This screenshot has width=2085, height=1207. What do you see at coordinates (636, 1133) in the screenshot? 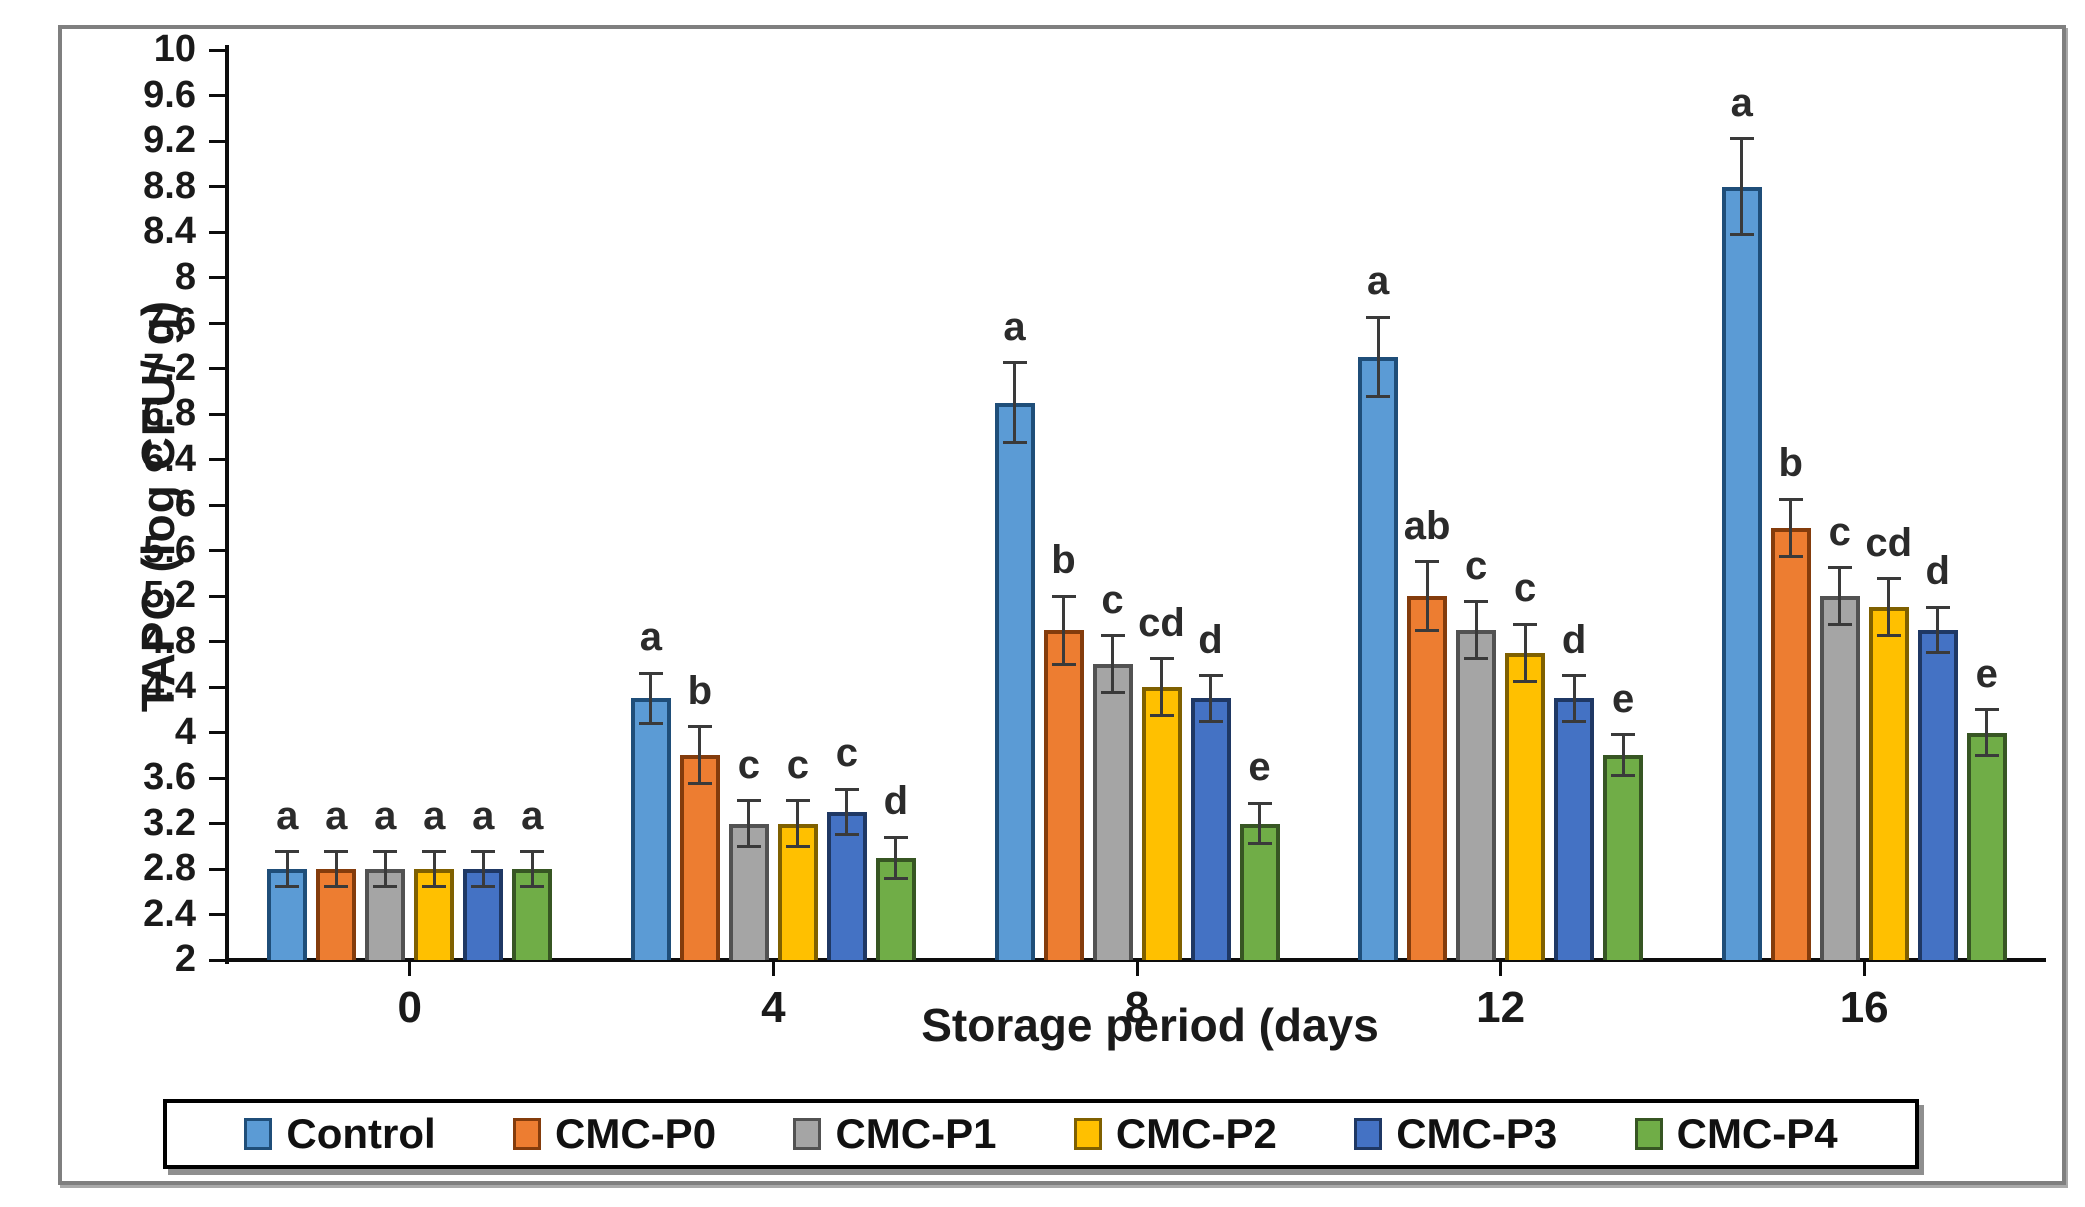
I see `legend-item-label: CMC-P0` at bounding box center [636, 1133].